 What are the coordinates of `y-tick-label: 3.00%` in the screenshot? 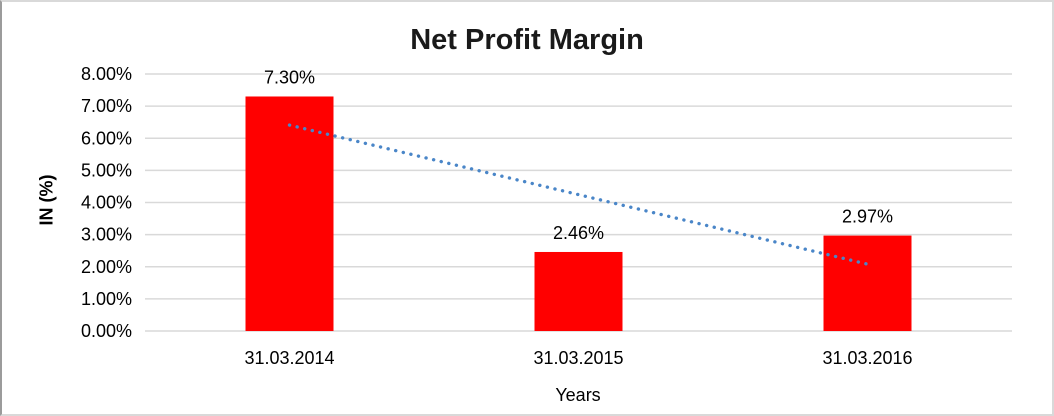 It's located at (106, 235).